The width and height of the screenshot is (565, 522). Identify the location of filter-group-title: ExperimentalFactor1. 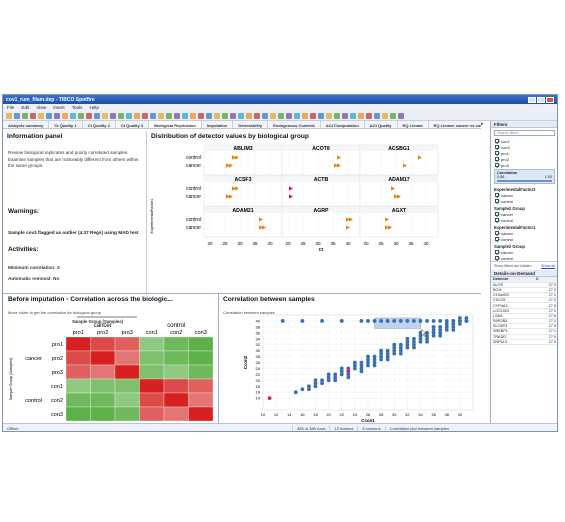
(515, 227).